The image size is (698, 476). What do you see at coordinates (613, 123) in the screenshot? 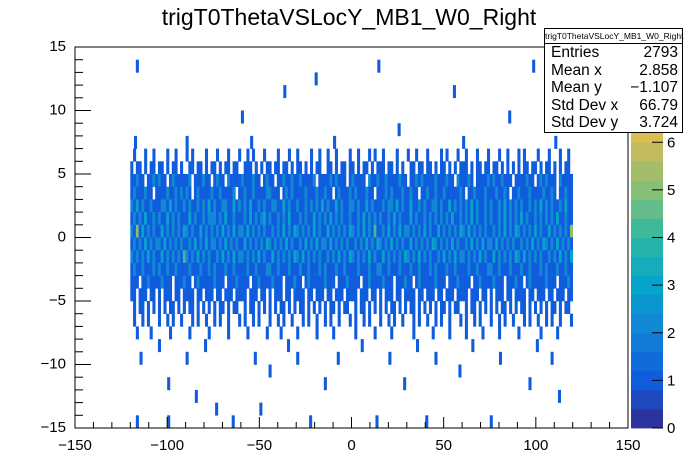
I see `stats-row-stddev-y: Std Dev y 3.724` at bounding box center [613, 123].